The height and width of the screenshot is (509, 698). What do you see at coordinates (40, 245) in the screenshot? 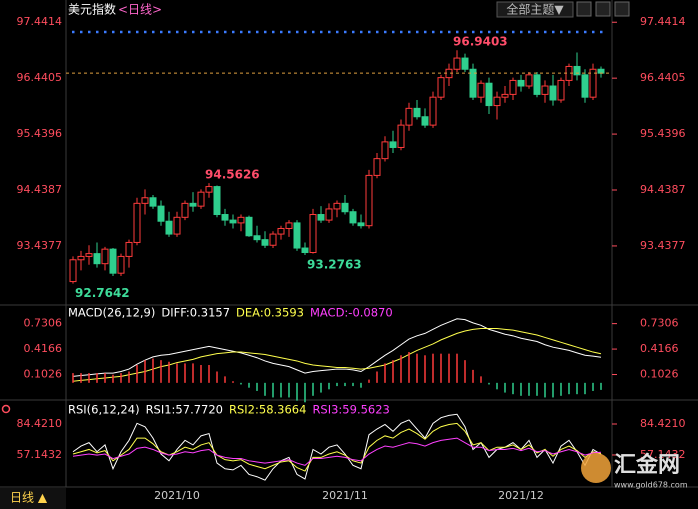
I see `y-tick-label: 93.4377` at bounding box center [40, 245].